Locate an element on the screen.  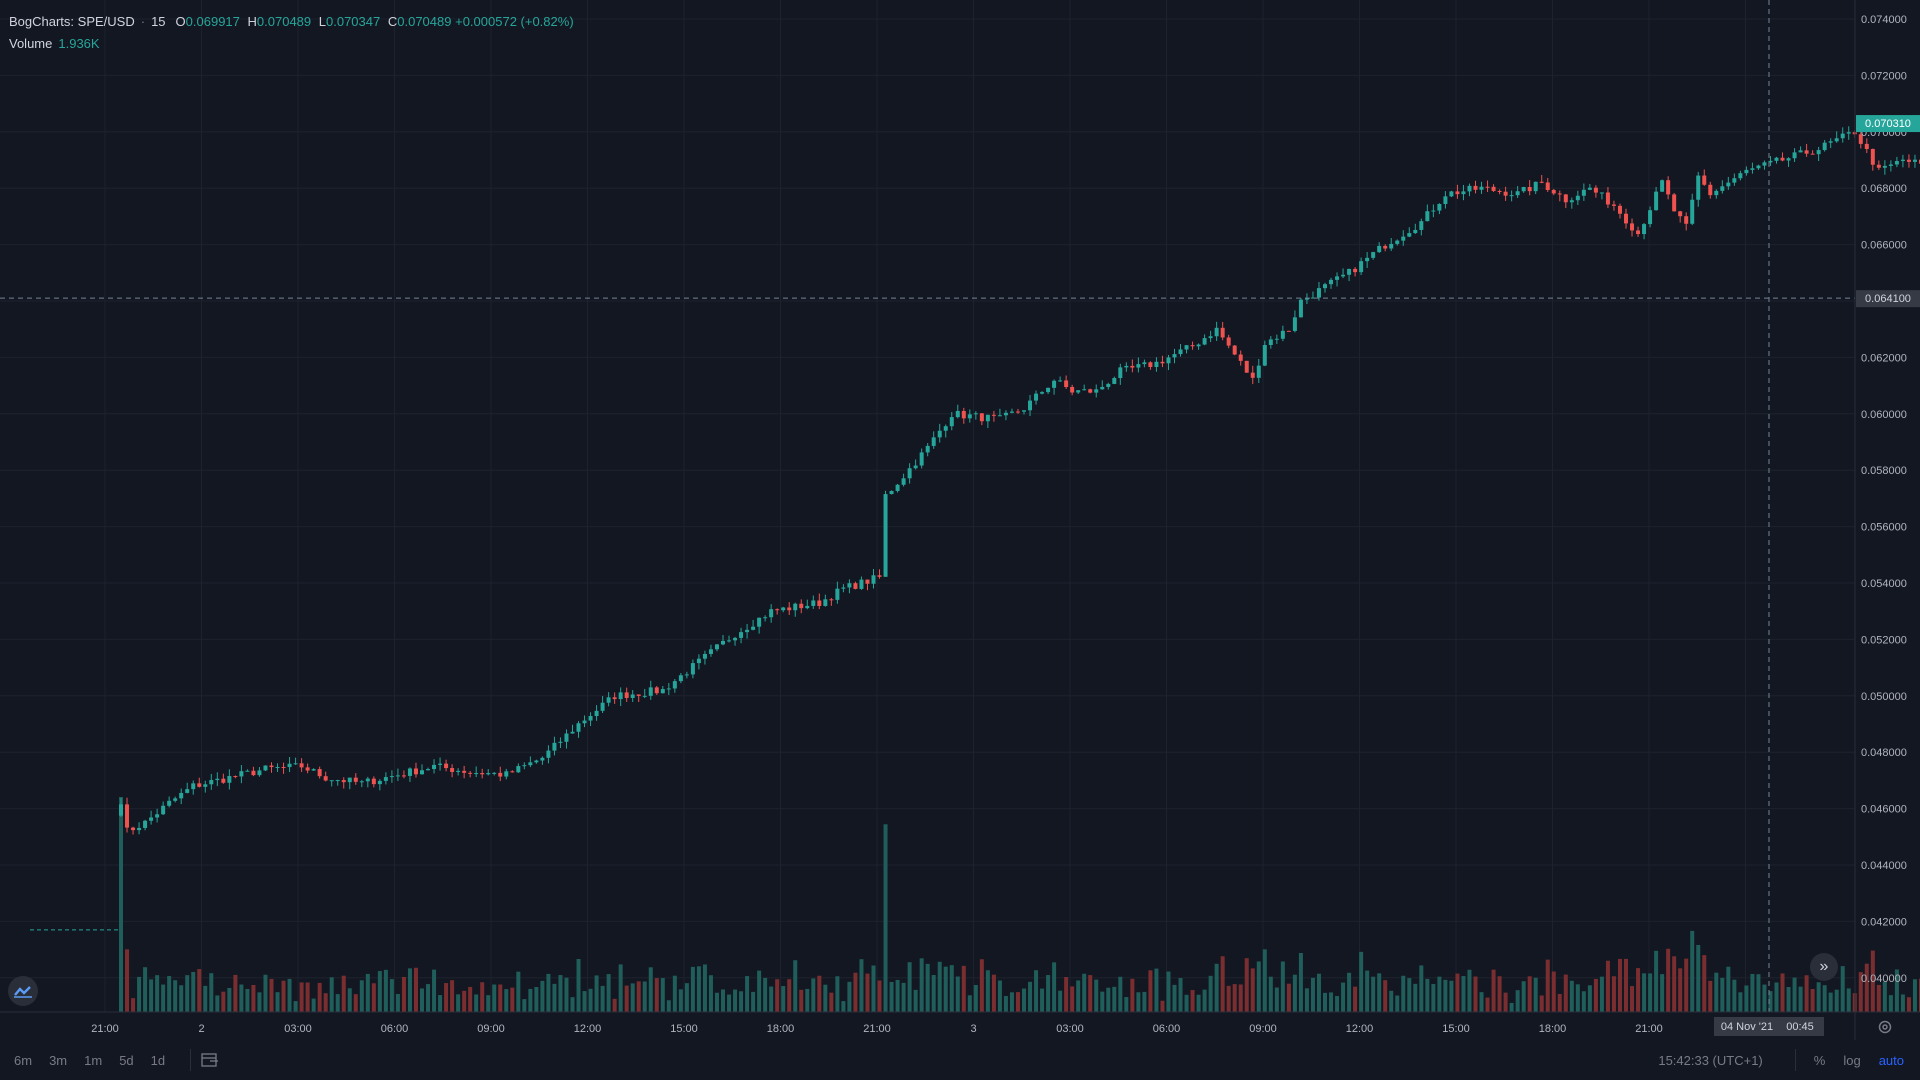
tradingview-cloud-icon is located at coordinates (23, 991).